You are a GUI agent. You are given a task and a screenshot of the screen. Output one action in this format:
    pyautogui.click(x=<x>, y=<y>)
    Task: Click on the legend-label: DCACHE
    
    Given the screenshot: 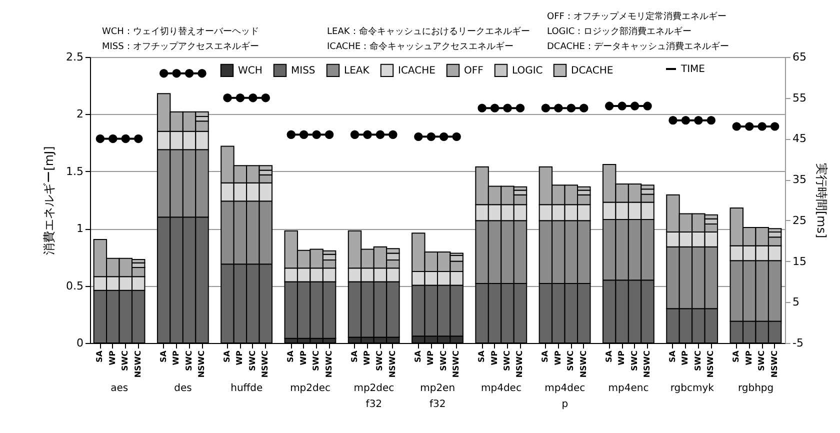 What is the action you would take?
    pyautogui.click(x=592, y=70)
    